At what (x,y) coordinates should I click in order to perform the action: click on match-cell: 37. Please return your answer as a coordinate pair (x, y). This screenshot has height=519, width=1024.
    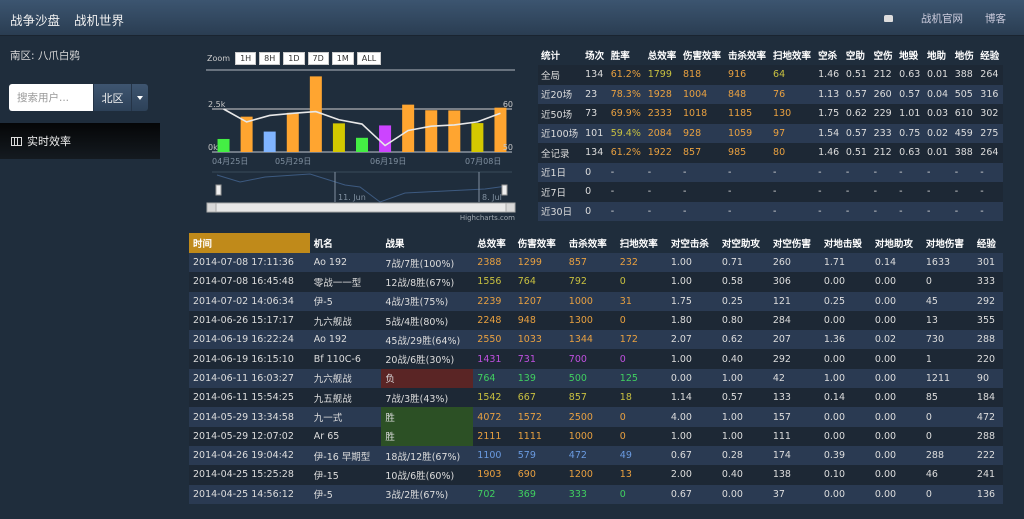
    Looking at the image, I should click on (794, 494).